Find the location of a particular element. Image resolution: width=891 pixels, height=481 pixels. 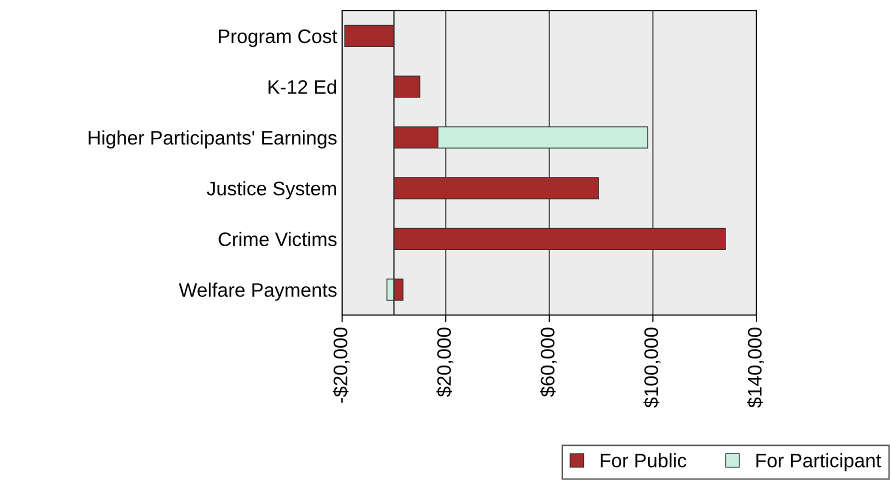

x-tick-label: $140,000 is located at coordinates (755, 368).